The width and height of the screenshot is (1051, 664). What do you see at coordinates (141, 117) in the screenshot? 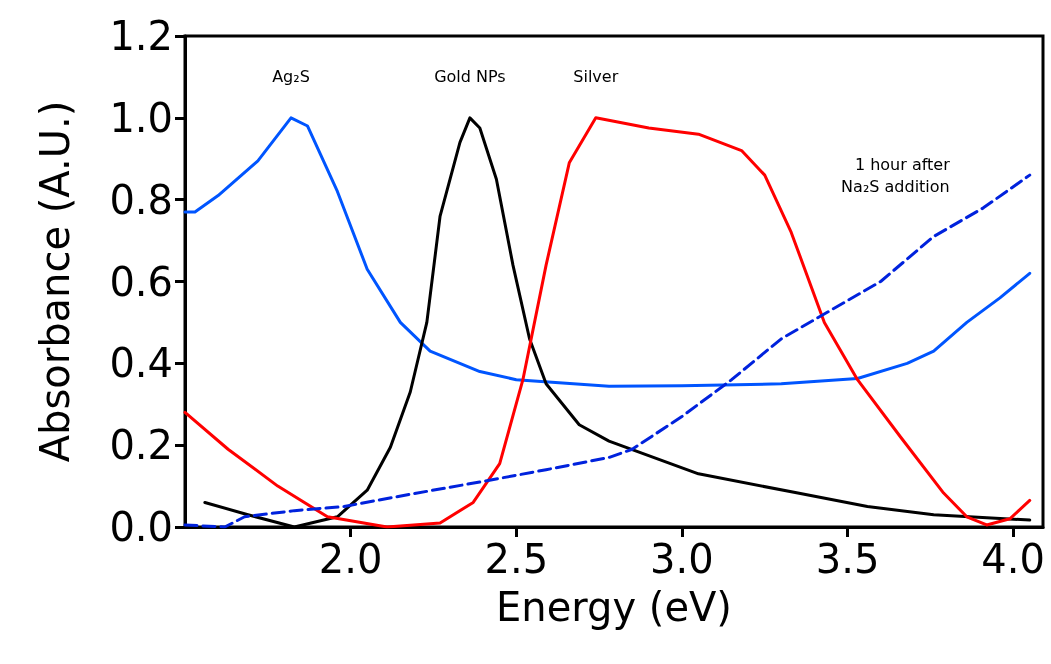
I see `y-tick-label: 1.0` at bounding box center [141, 117].